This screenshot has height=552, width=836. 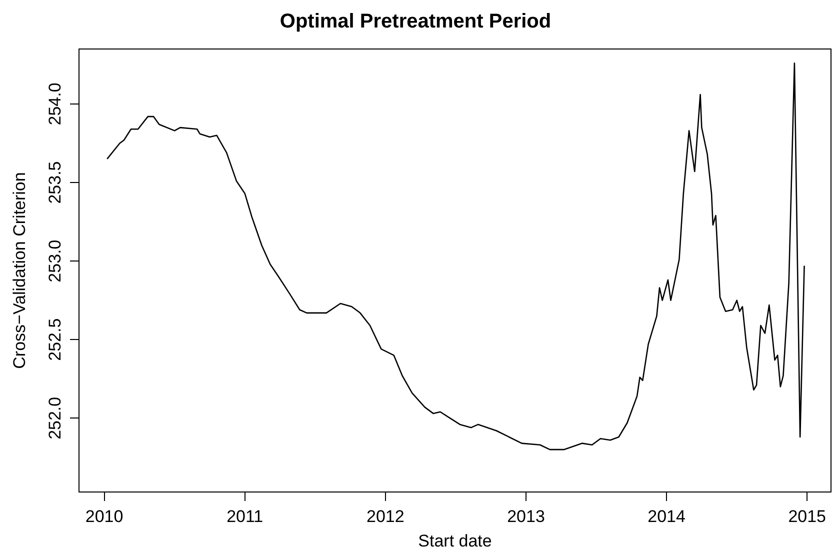 I want to click on x-tick-label: 2013, so click(x=526, y=516).